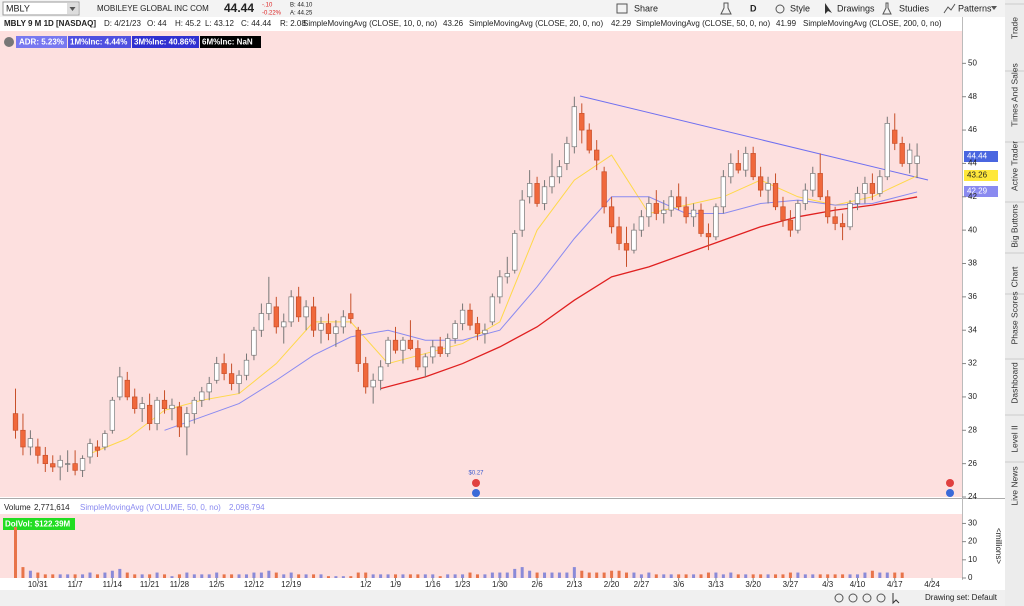 The height and width of the screenshot is (606, 1024). Describe the element at coordinates (1014, 166) in the screenshot. I see `sidebar-tab: Active Trader` at that location.